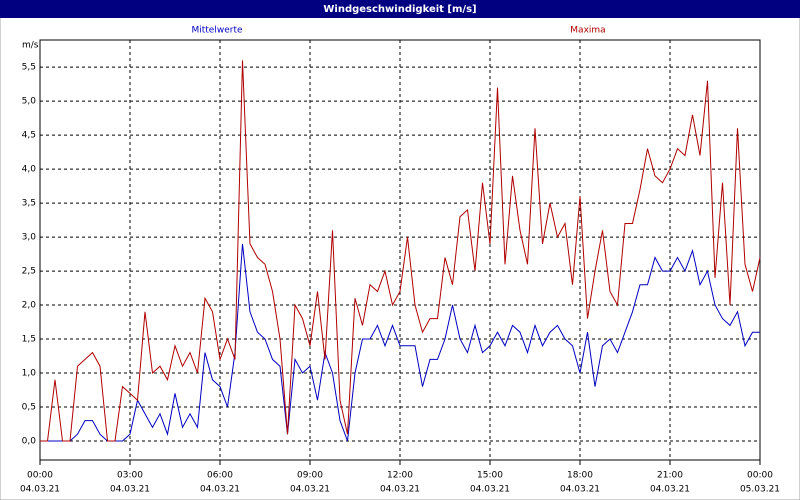  I want to click on y-tick-label: 5,5, so click(29, 68).